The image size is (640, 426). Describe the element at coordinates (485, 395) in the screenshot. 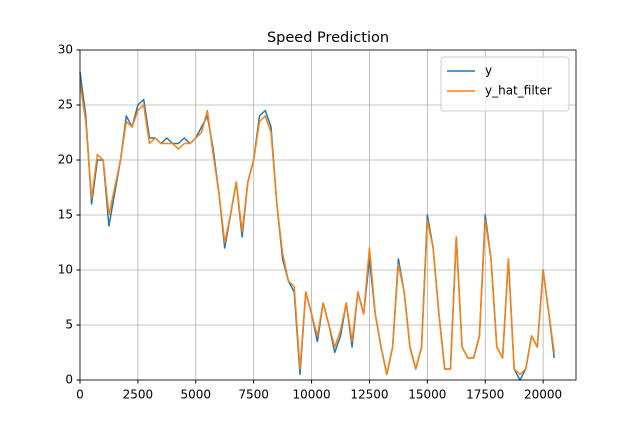

I see `x-tick-label: 17500` at that location.